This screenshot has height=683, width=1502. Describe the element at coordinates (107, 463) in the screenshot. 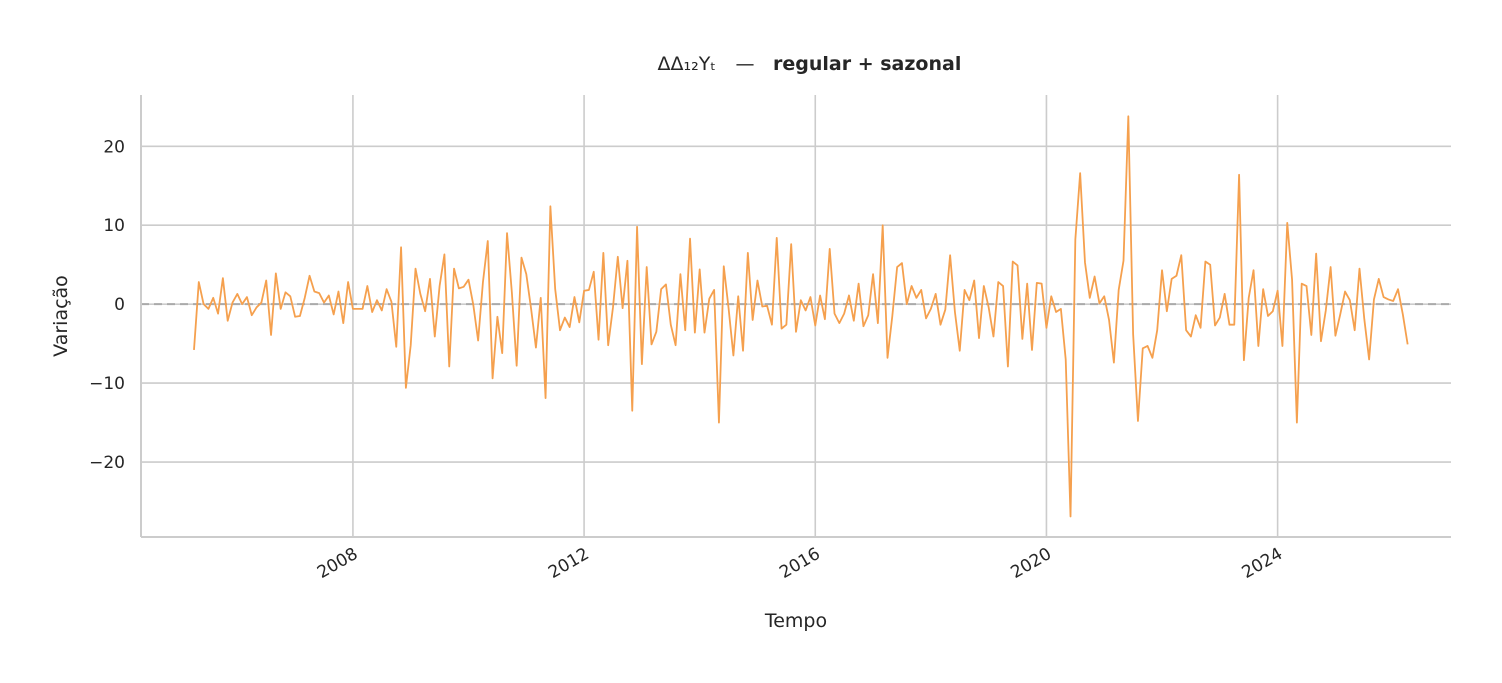

I see `y-tick-label: −20` at that location.